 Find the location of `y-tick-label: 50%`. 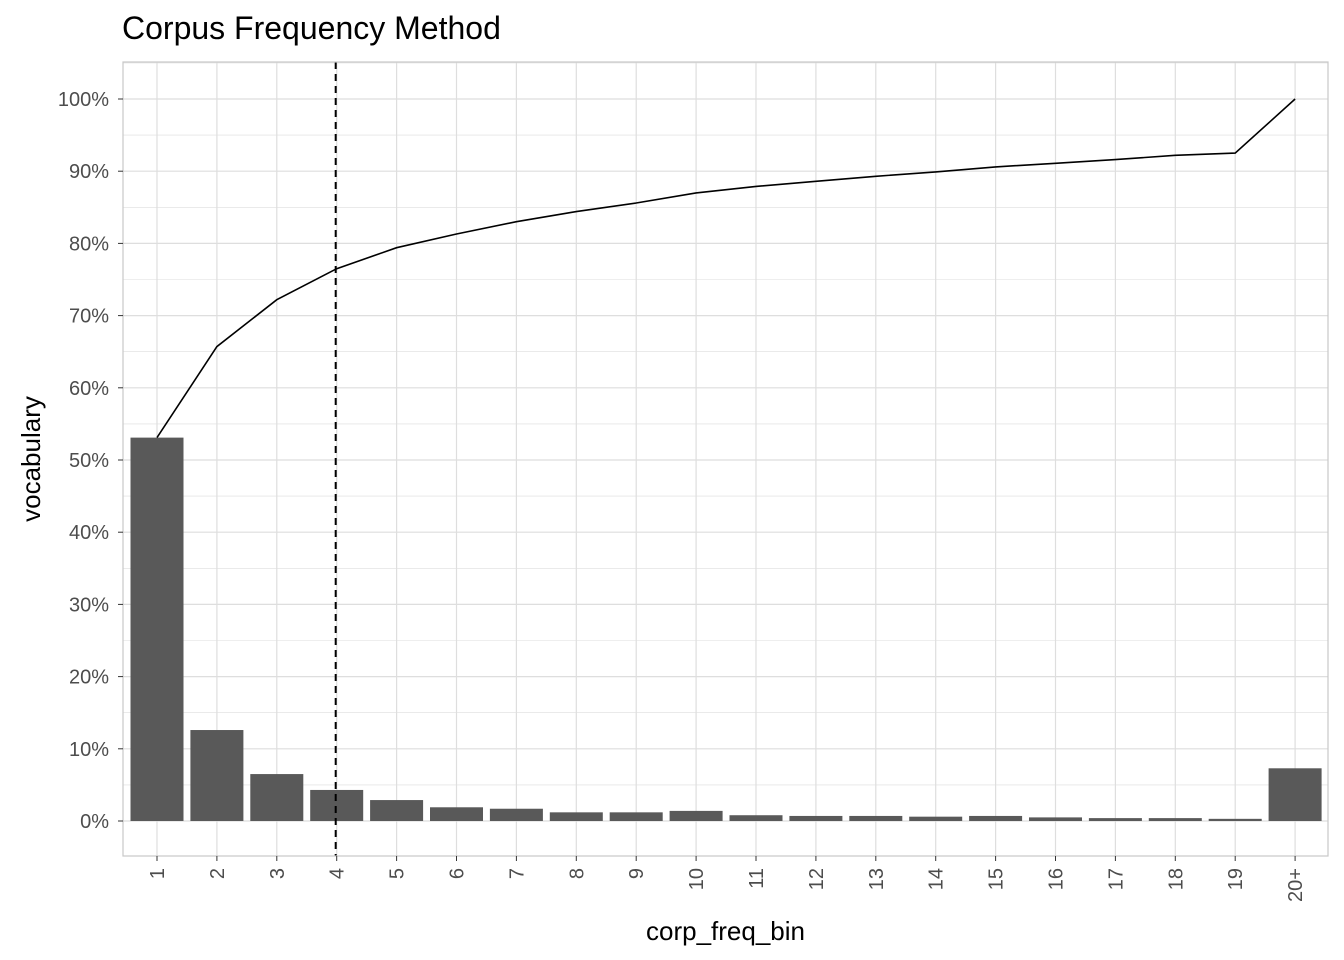

y-tick-label: 50% is located at coordinates (89, 461).